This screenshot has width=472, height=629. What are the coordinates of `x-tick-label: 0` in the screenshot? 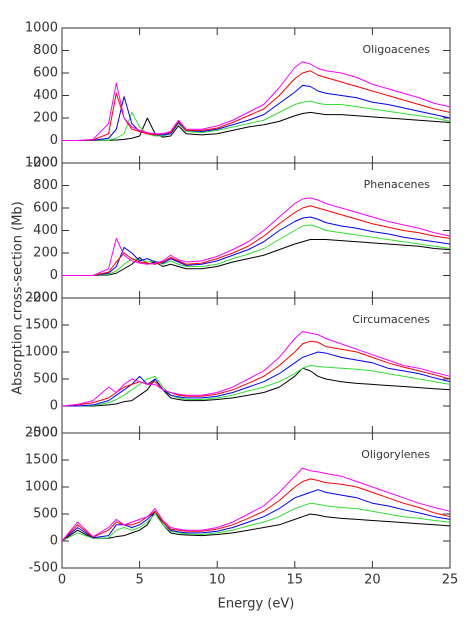 It's located at (62, 580).